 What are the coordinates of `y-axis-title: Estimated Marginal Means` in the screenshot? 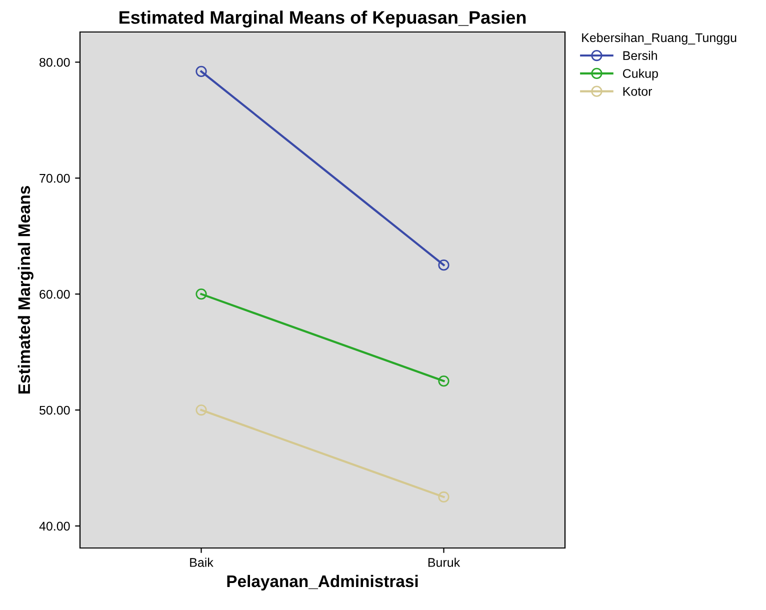 It's located at (26, 290).